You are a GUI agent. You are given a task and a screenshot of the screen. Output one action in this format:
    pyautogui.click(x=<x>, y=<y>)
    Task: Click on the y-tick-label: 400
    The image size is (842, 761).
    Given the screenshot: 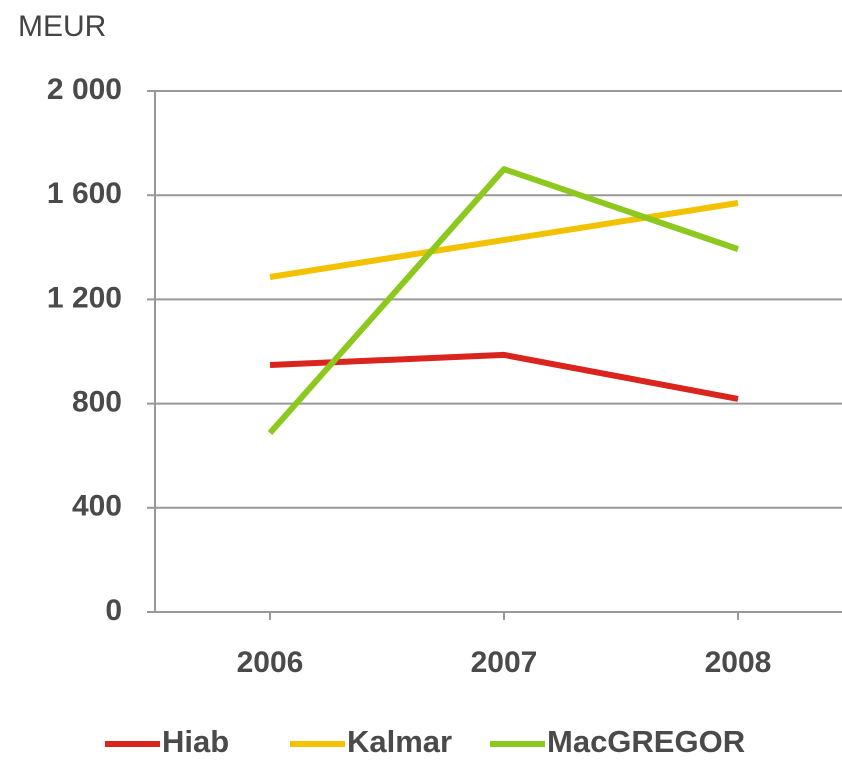 What is the action you would take?
    pyautogui.click(x=97, y=506)
    